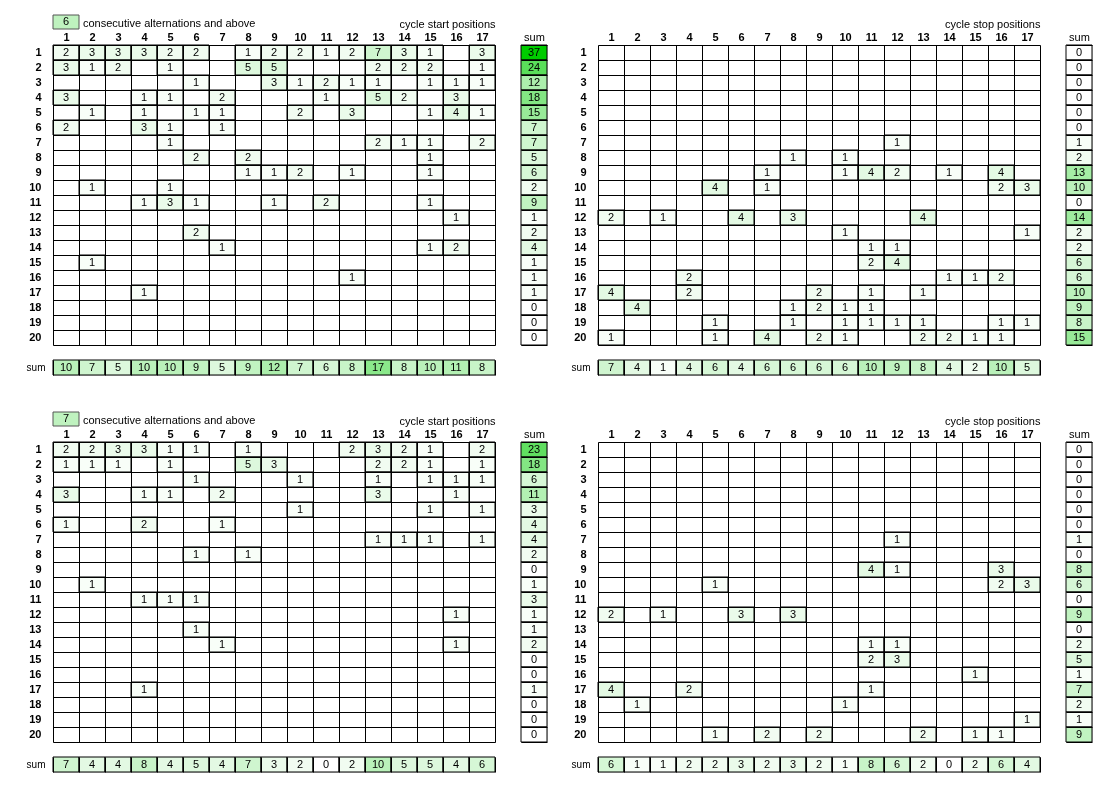 This screenshot has width=1119, height=791. Describe the element at coordinates (580, 307) in the screenshot. I see `y-tick-label: 18` at that location.